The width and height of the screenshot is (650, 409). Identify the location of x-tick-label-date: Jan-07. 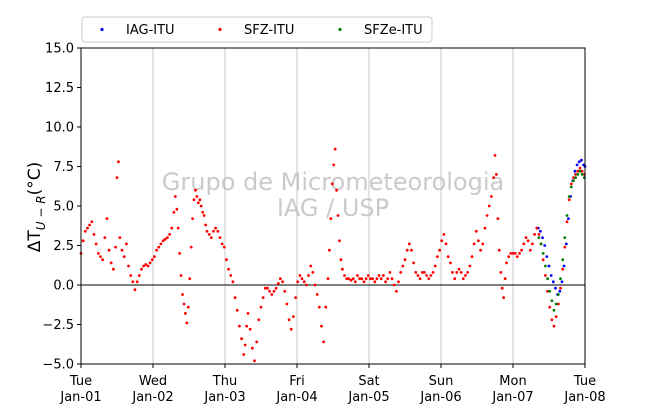
(512, 397).